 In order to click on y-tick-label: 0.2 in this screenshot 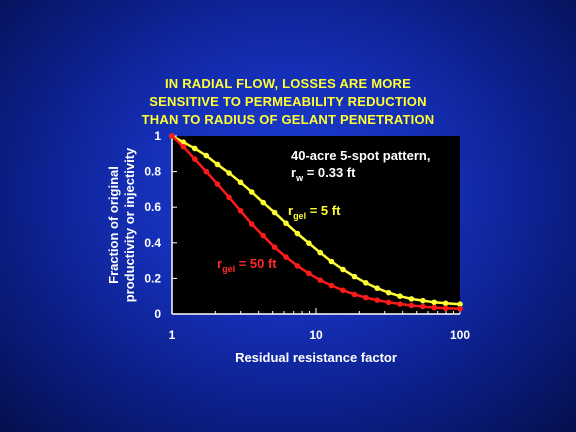, I will do `click(152, 278)`.